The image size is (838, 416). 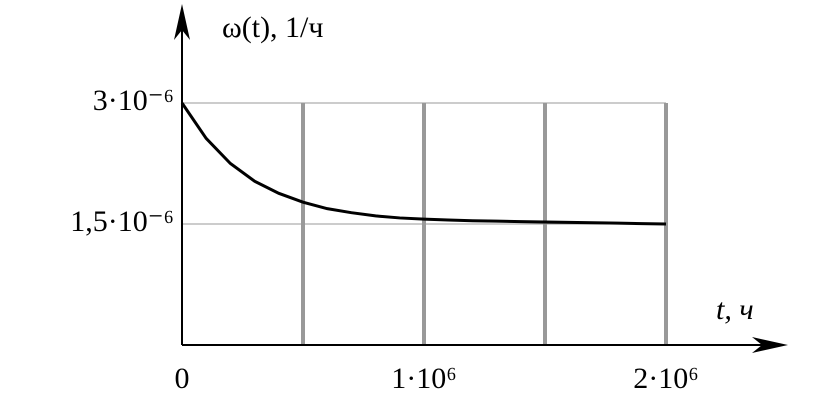 I want to click on x-axis-label: t, ч, so click(x=735, y=309).